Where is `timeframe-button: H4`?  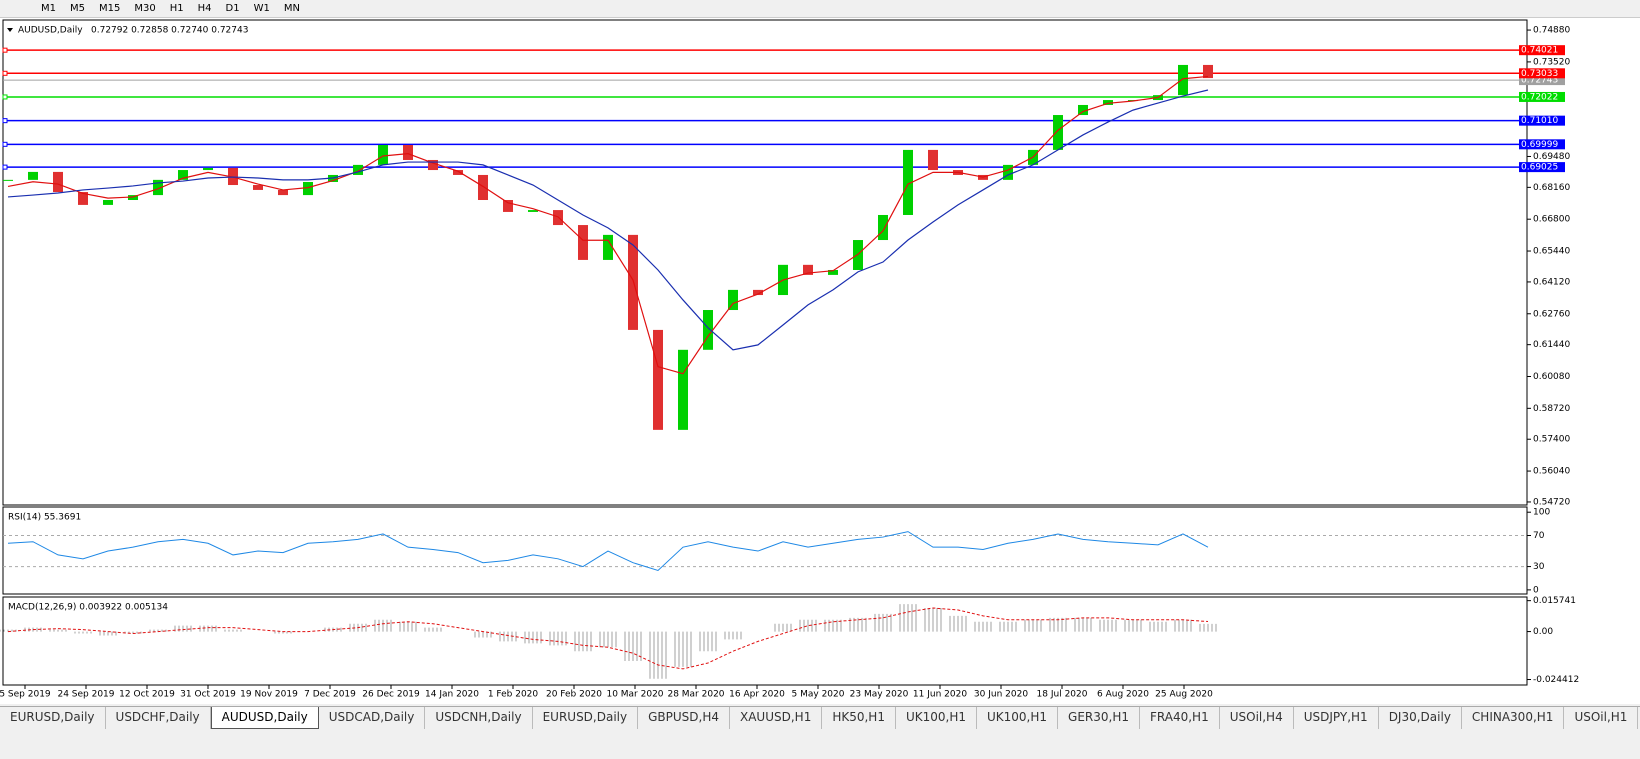
timeframe-button: H4 is located at coordinates (204, 8).